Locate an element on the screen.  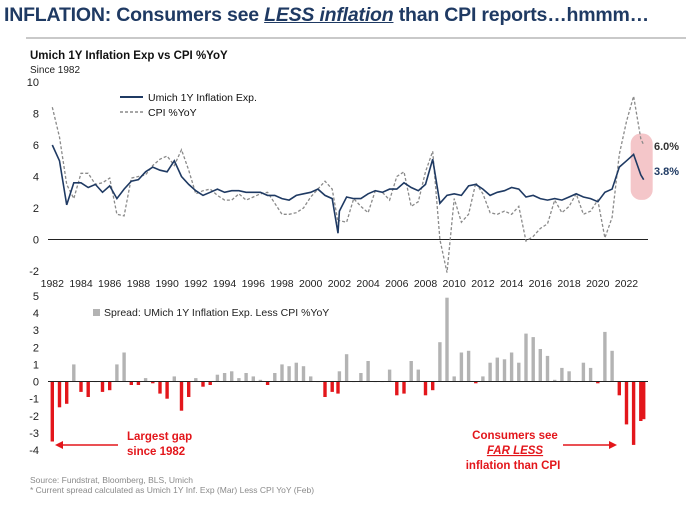
bottom-y-tick-label: 5 is located at coordinates (36, 297).